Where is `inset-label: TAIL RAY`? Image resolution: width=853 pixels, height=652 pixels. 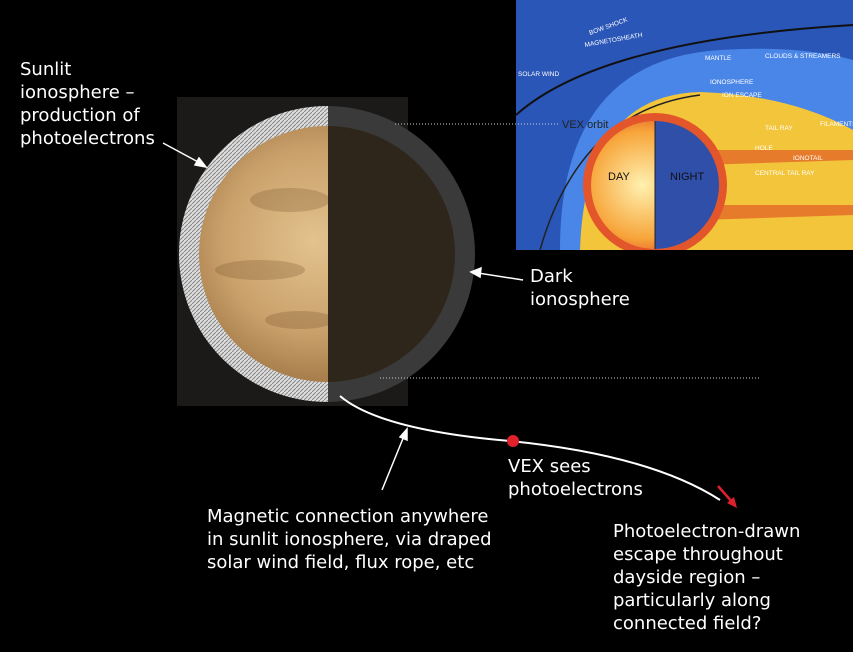
inset-label: TAIL RAY is located at coordinates (779, 128).